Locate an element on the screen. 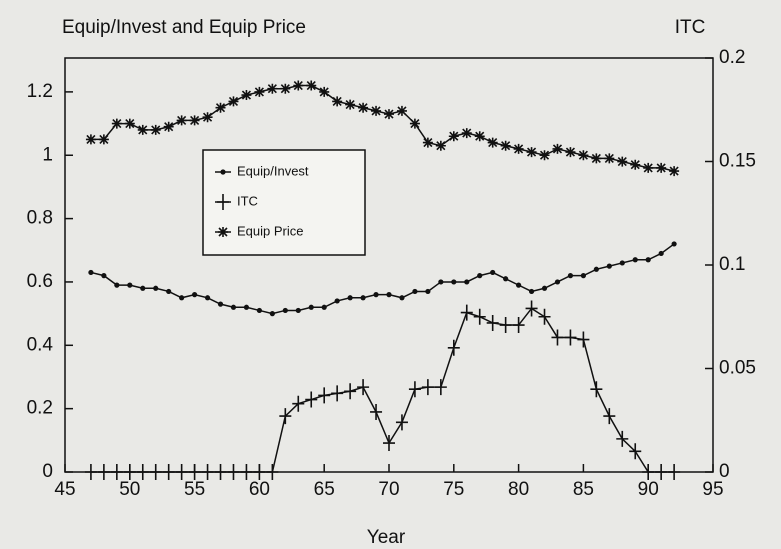 The height and width of the screenshot is (549, 781). y2-tick-label: 0.2 is located at coordinates (732, 57).